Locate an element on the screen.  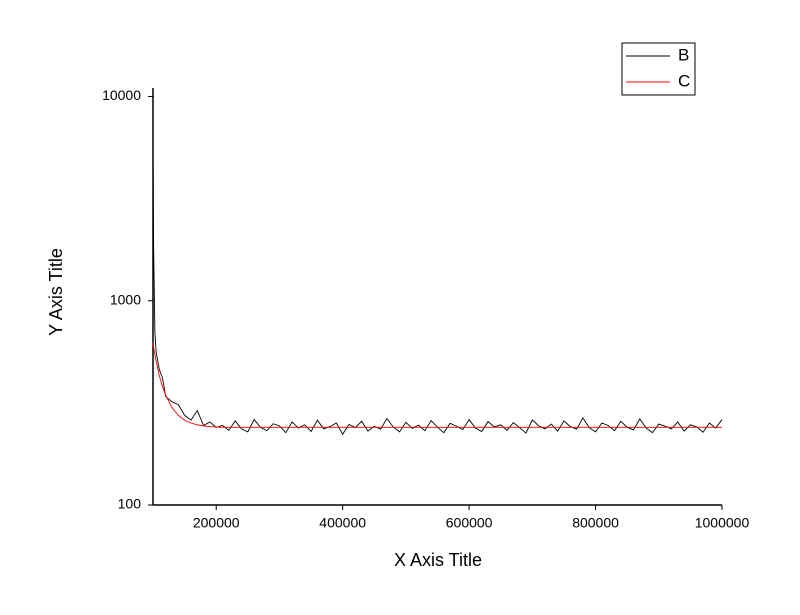
y-tick-label: 1000 is located at coordinates (125, 299).